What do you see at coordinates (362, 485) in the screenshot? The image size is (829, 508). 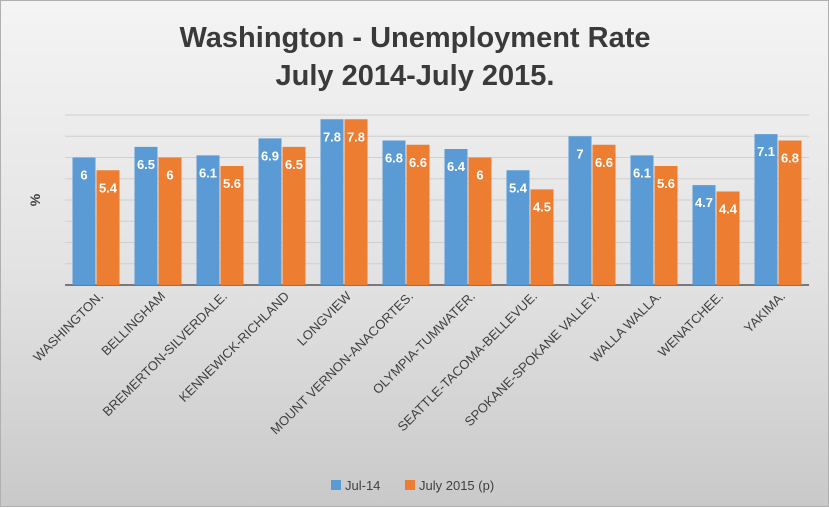 I see `legend-label: Jul-14` at bounding box center [362, 485].